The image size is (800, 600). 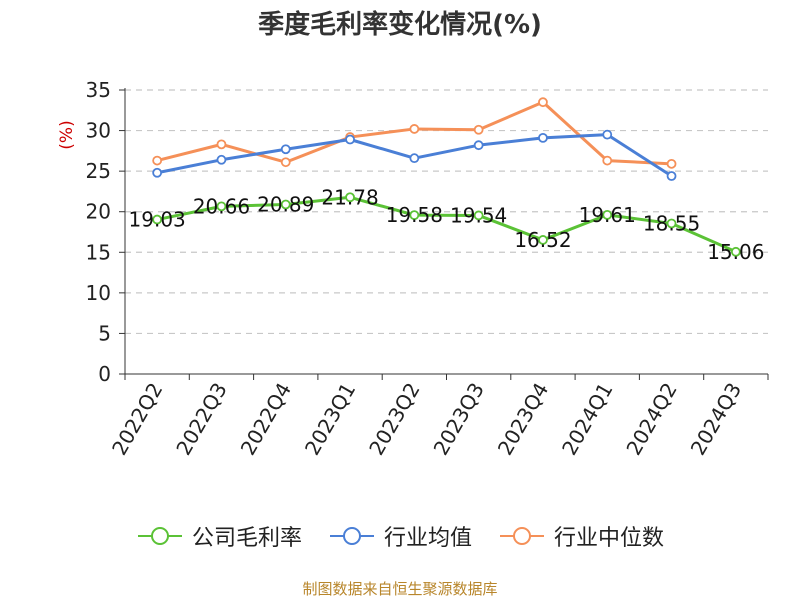 What do you see at coordinates (394, 419) in the screenshot?
I see `x-tick-label: 2023Q2` at bounding box center [394, 419].